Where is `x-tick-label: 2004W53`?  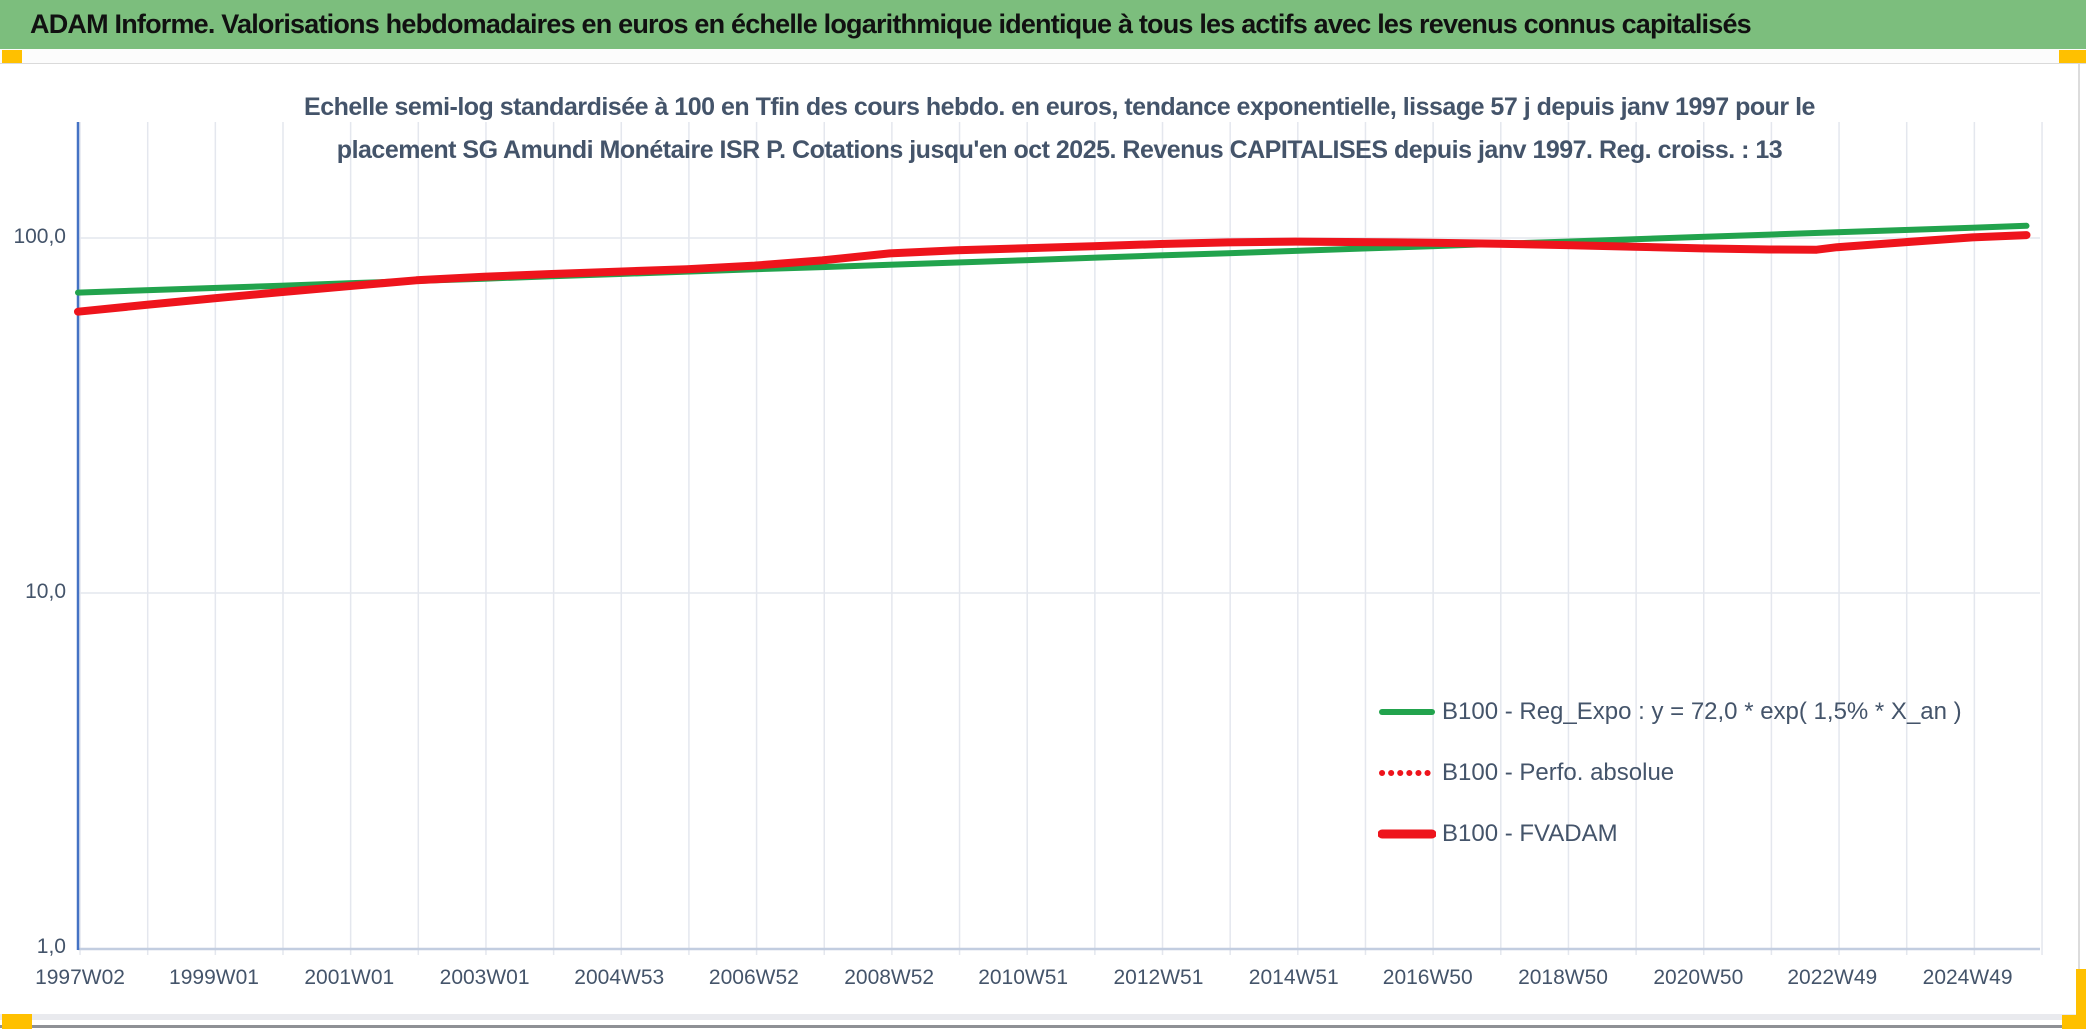 x-tick-label: 2004W53 is located at coordinates (619, 977).